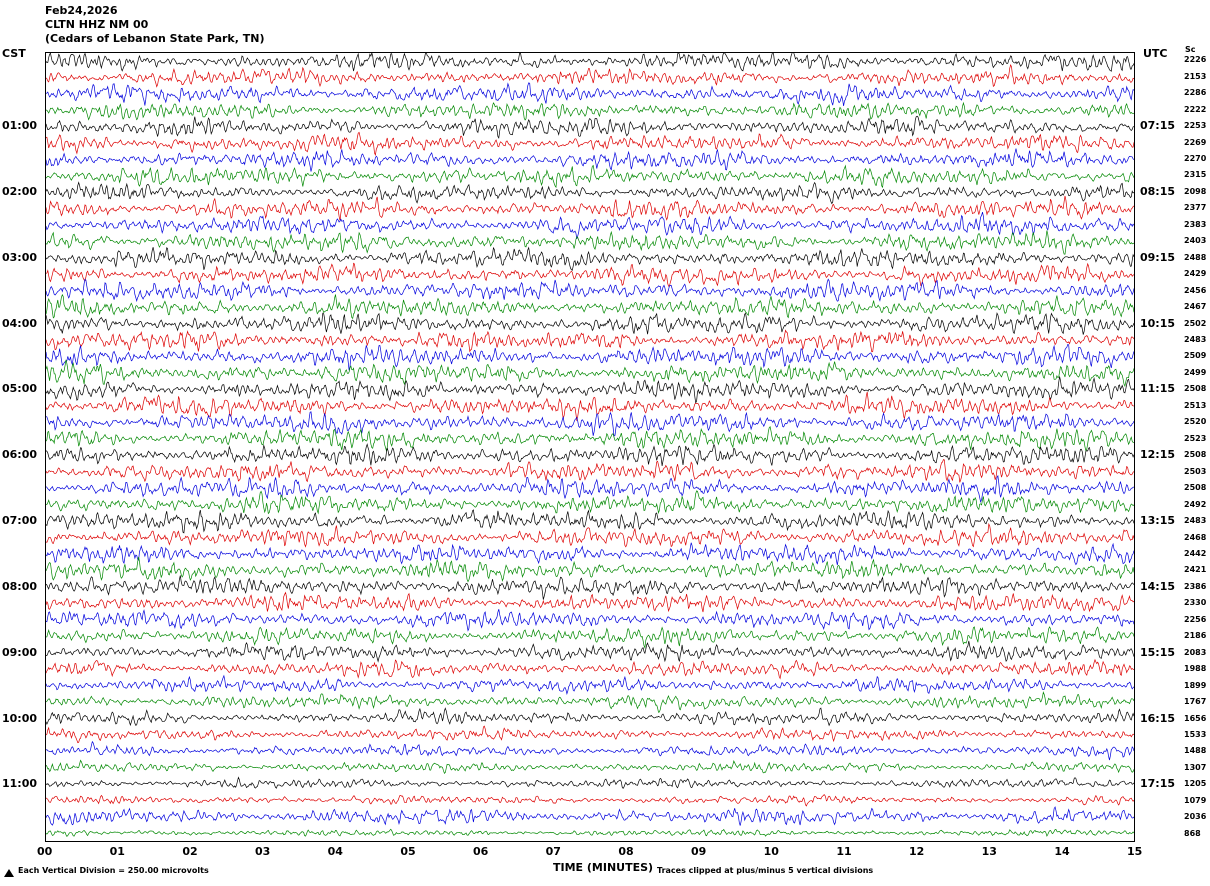  I want to click on left-time-label: 10:00, so click(20, 718).